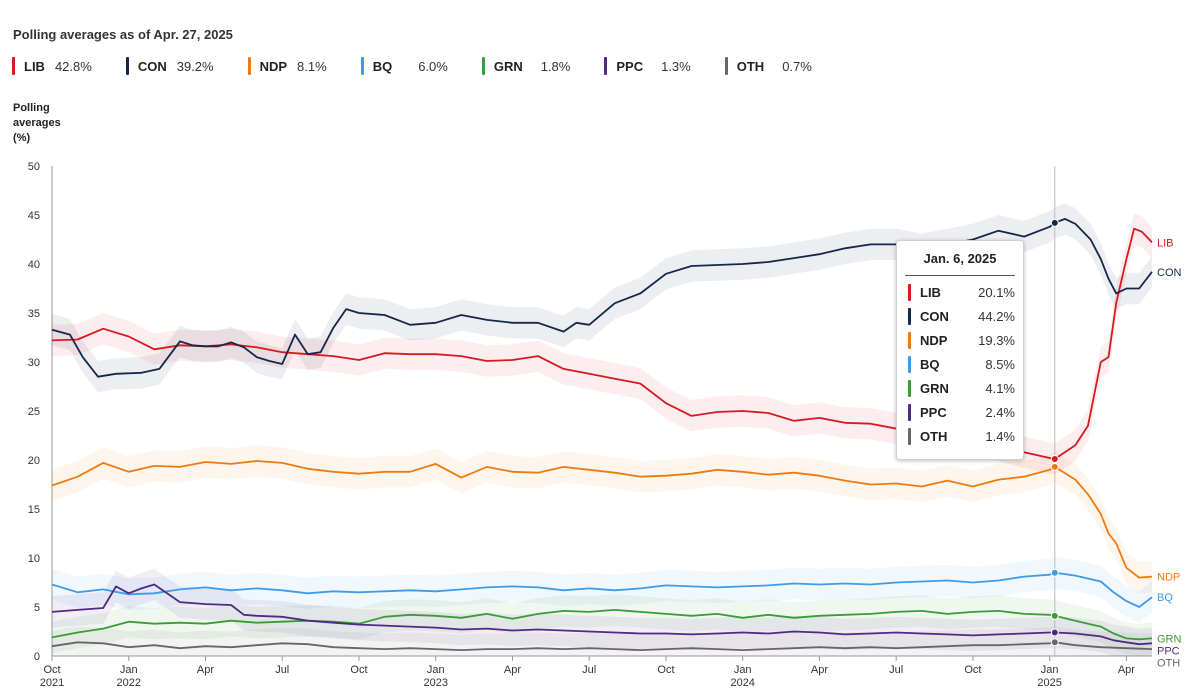  What do you see at coordinates (1054, 615) in the screenshot?
I see `hover-point-grn` at bounding box center [1054, 615].